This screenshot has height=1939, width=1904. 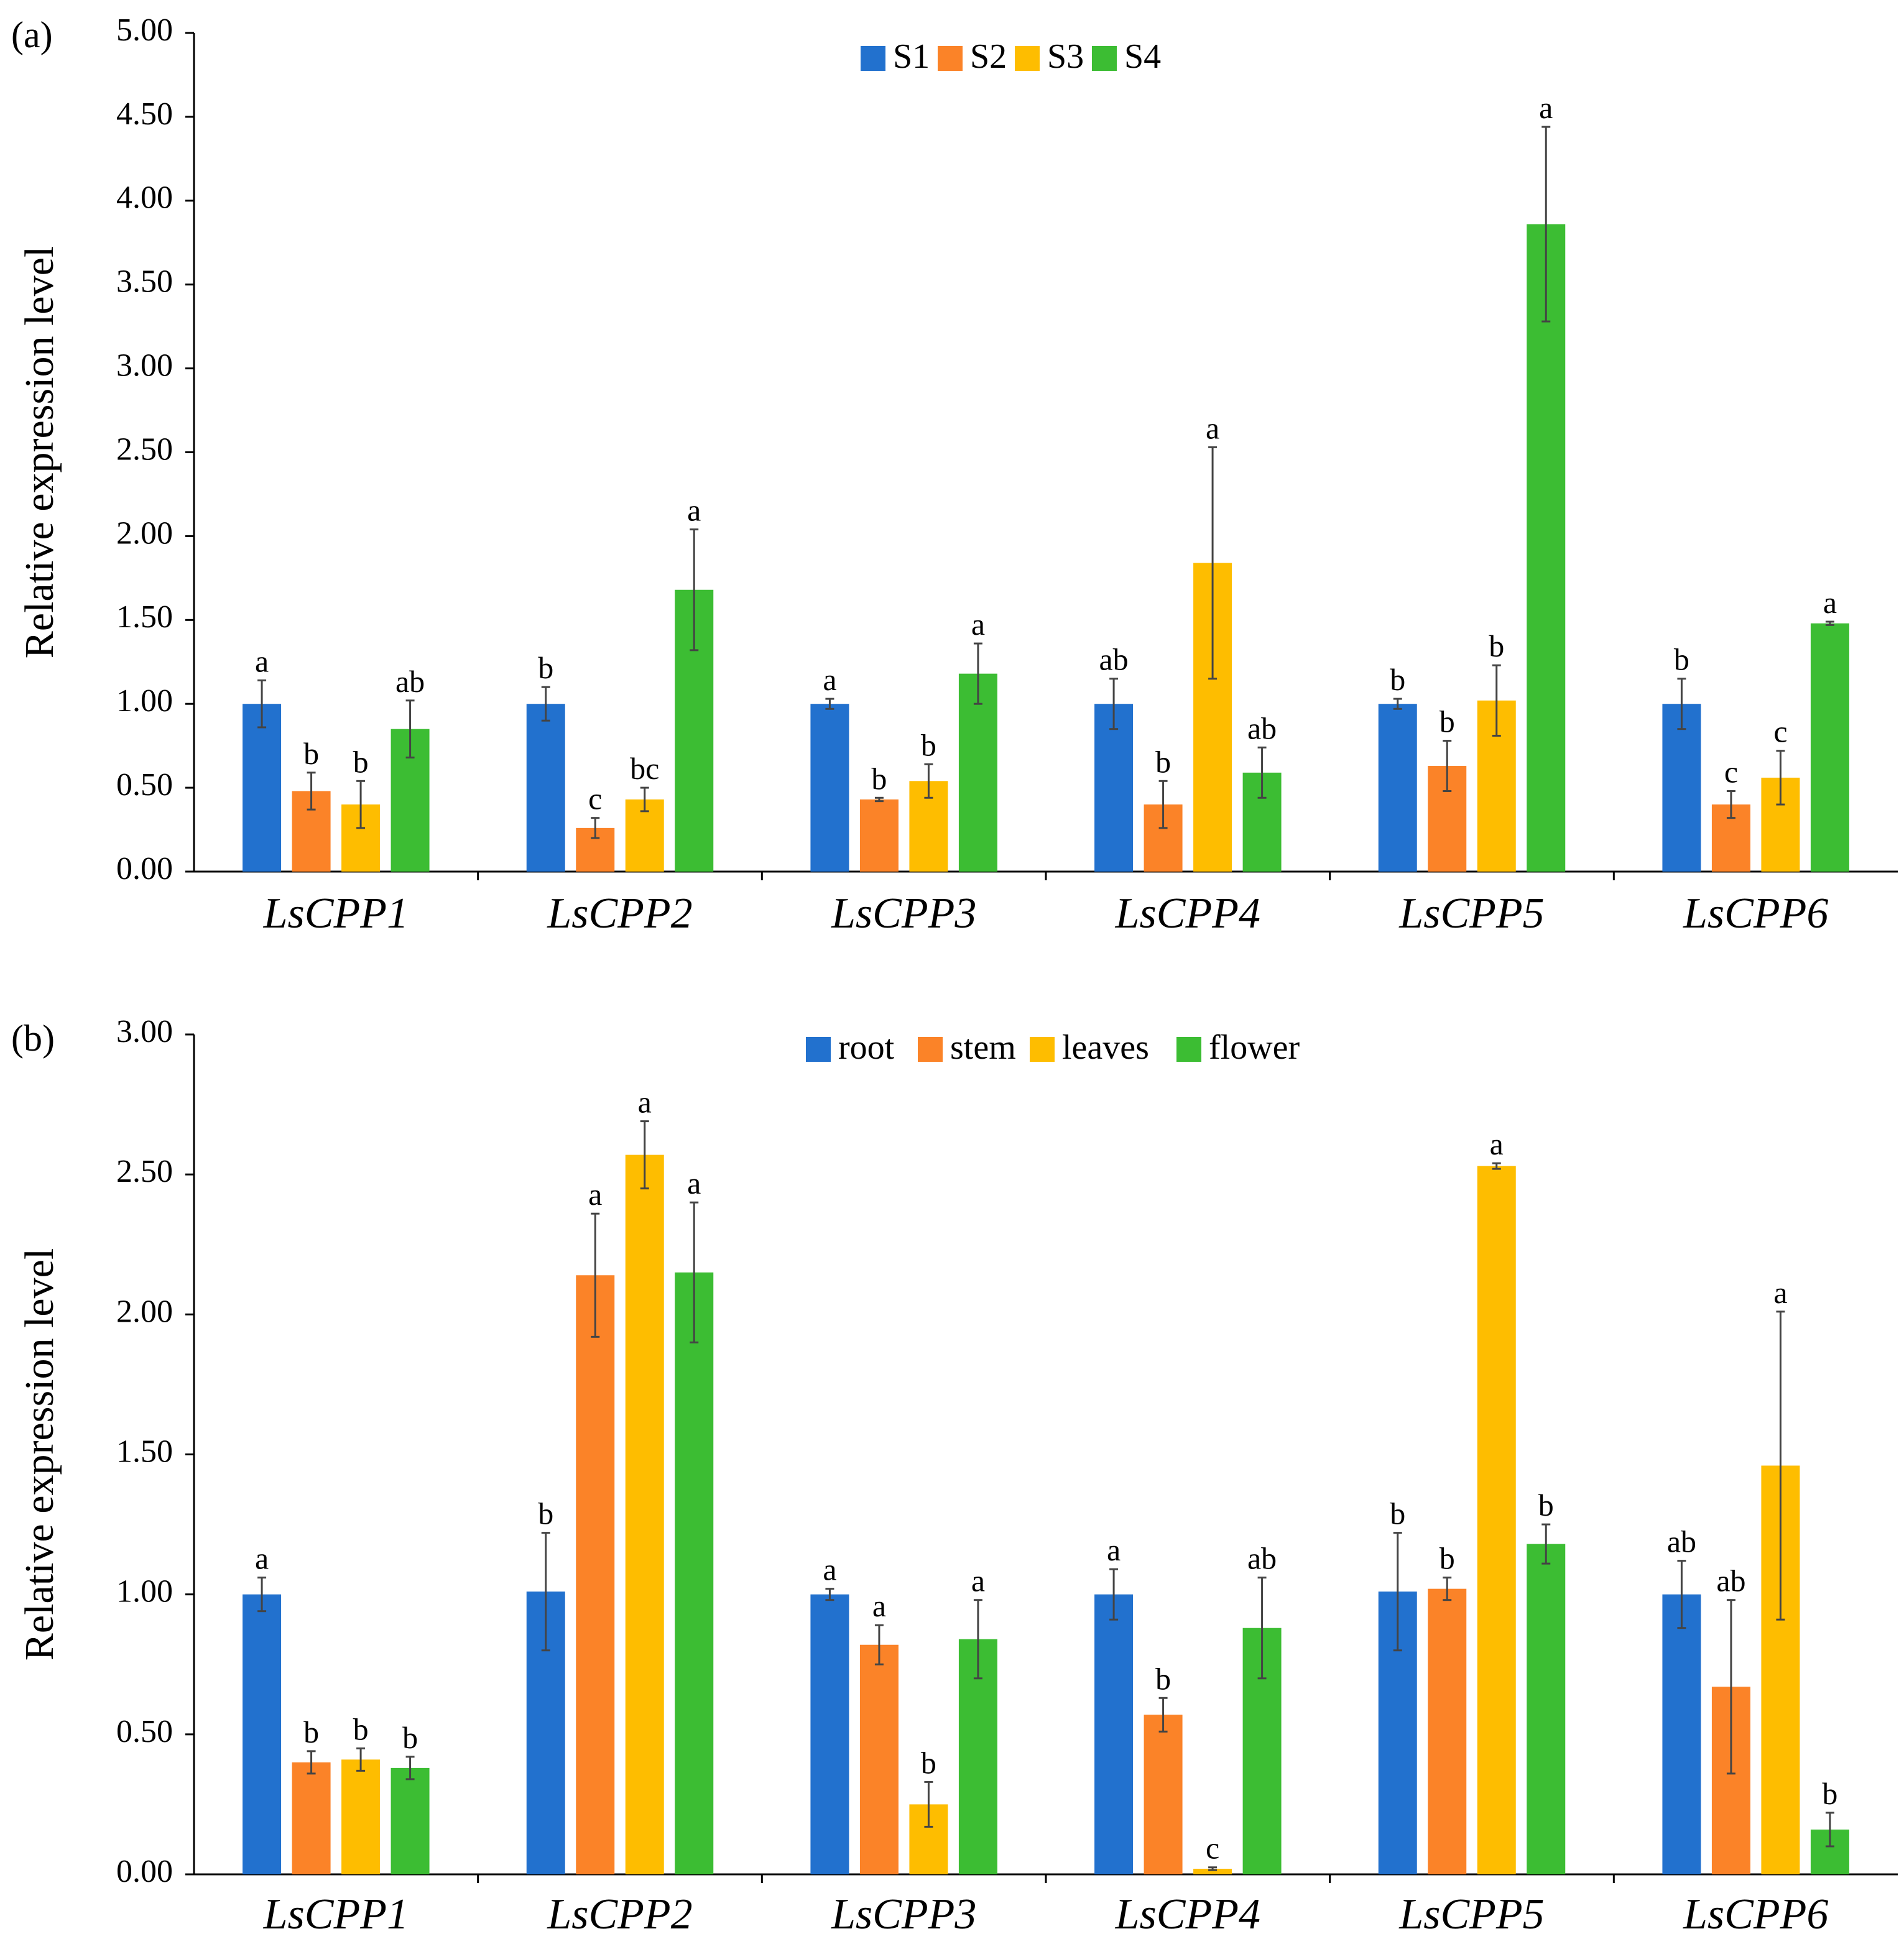 What do you see at coordinates (1755, 913) in the screenshot?
I see `category-label: LsCPP6` at bounding box center [1755, 913].